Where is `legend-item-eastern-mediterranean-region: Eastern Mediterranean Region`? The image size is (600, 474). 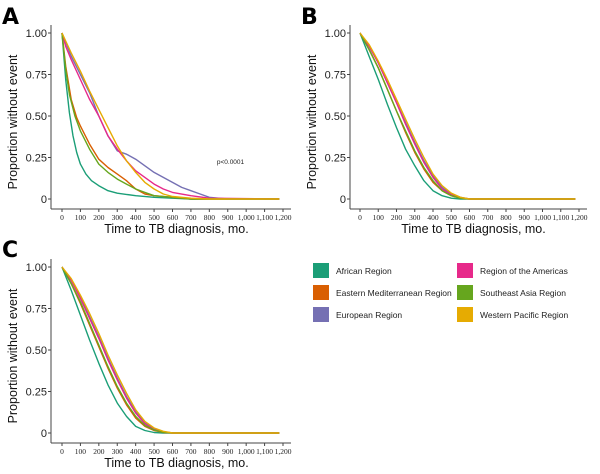 legend-item-eastern-mediterranean-region: Eastern Mediterranean Region is located at coordinates (382, 292).